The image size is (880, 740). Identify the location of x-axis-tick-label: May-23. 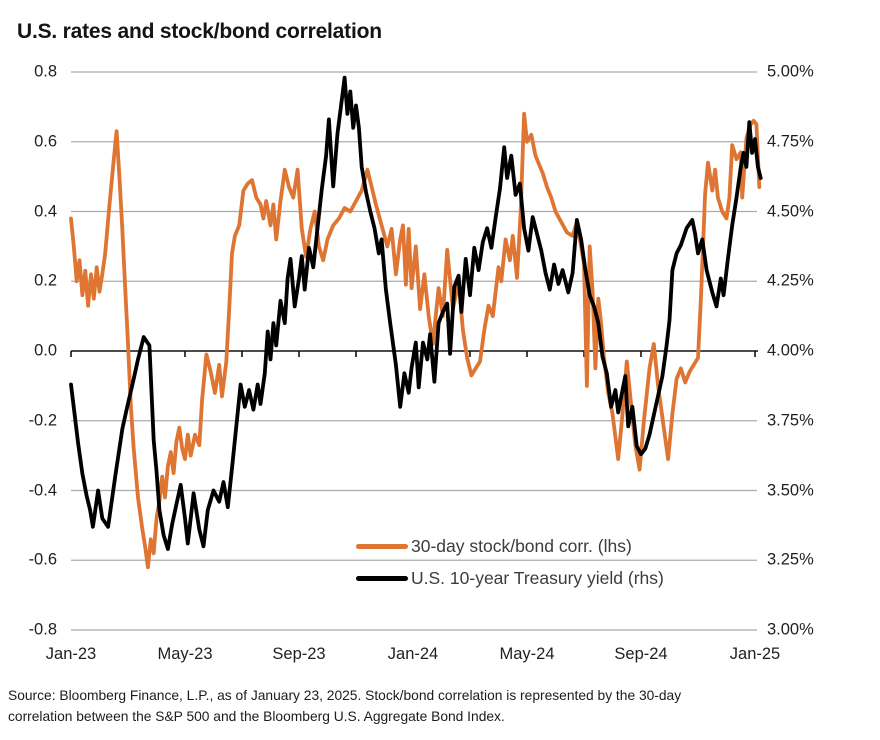
(185, 654).